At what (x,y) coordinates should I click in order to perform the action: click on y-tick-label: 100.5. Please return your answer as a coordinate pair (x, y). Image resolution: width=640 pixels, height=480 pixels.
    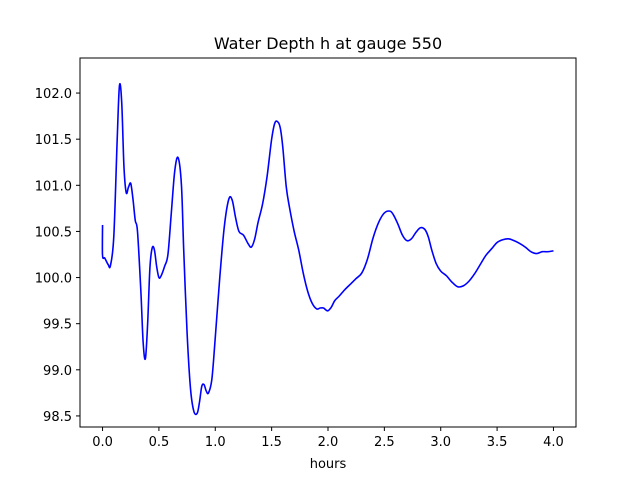
    Looking at the image, I should click on (53, 232).